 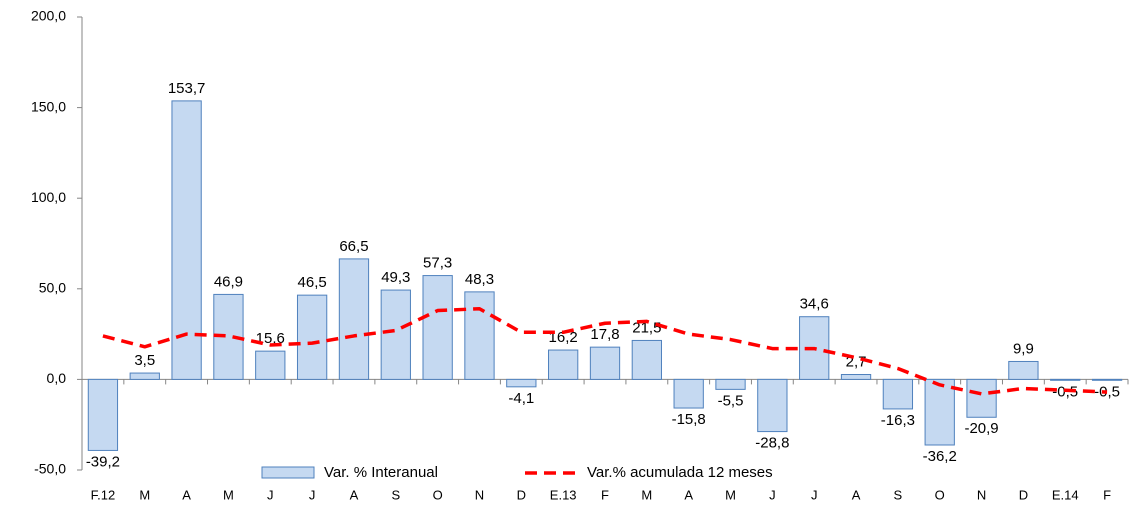 What do you see at coordinates (187, 88) in the screenshot?
I see `data-label: 153,7` at bounding box center [187, 88].